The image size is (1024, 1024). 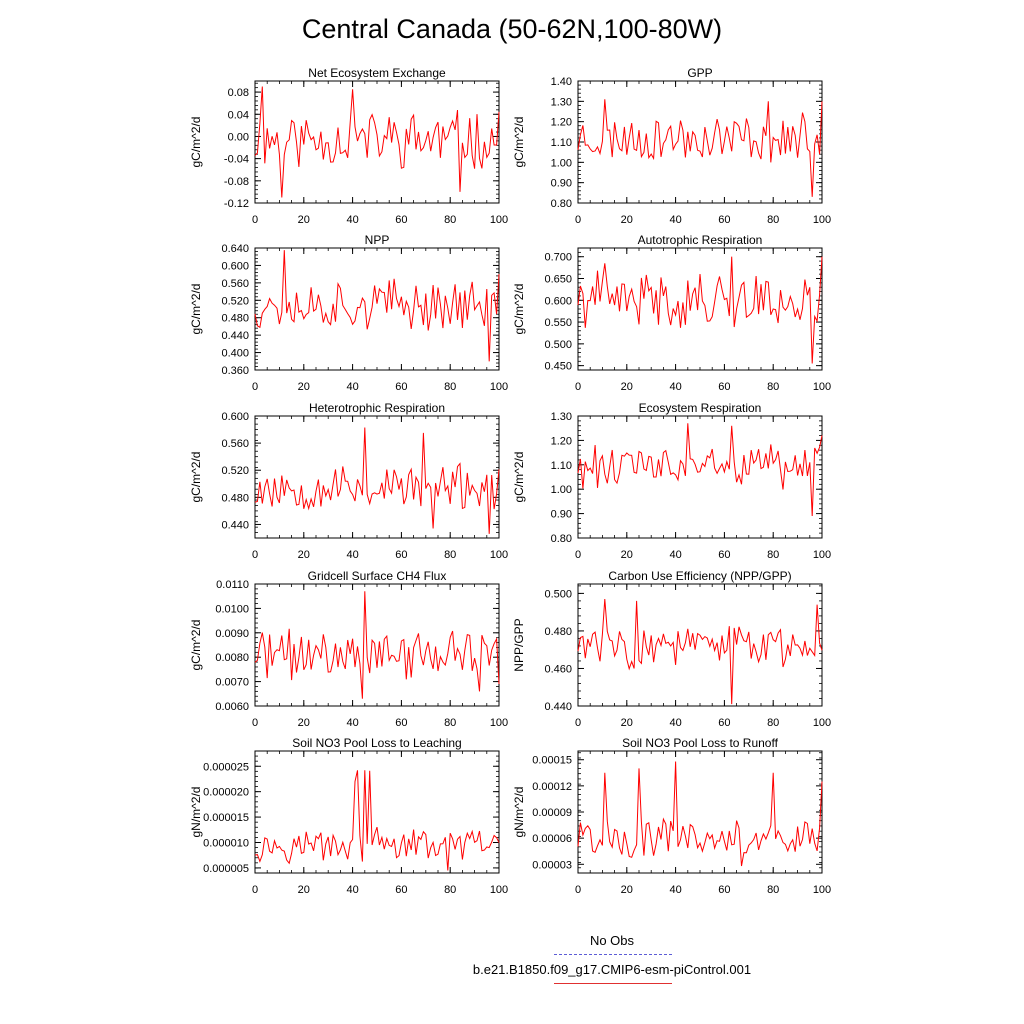 I want to click on y-tick-label: 0.0110, so click(x=232, y=585).